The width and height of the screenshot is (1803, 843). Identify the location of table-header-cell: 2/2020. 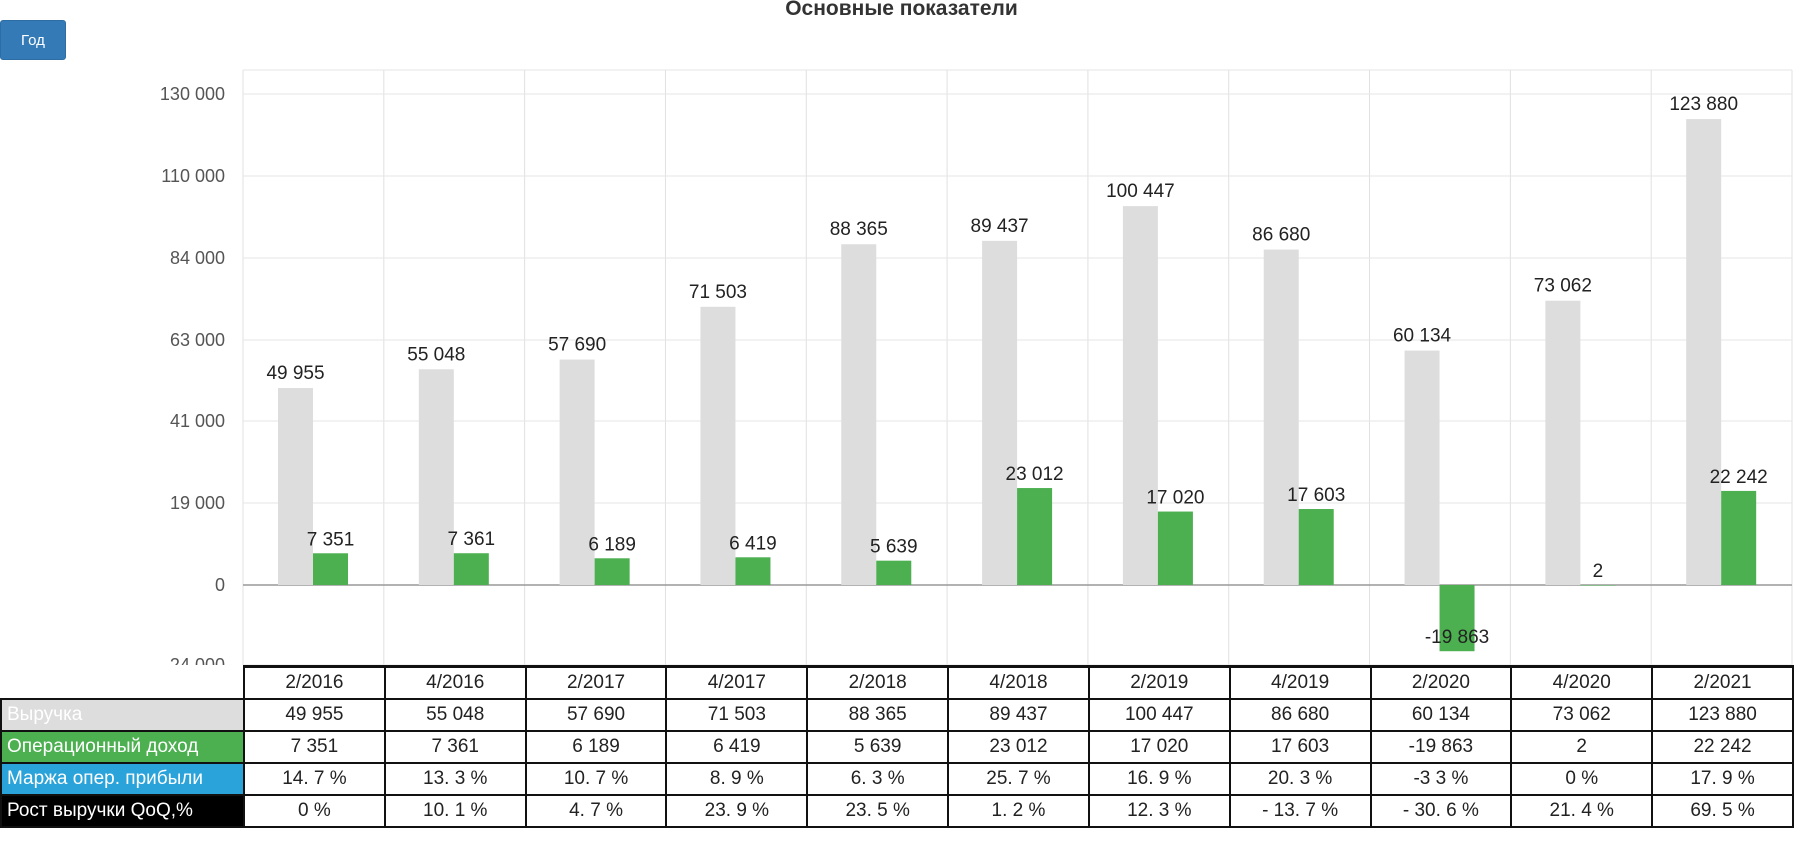
(1441, 682).